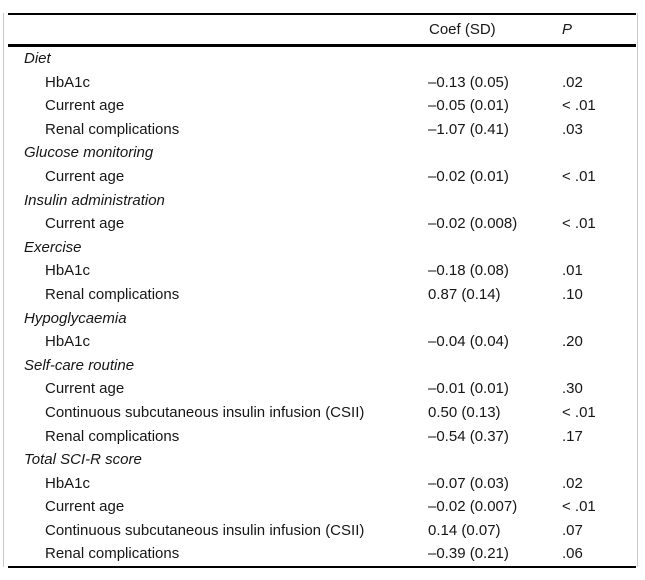 This screenshot has height=580, width=645. Describe the element at coordinates (322, 248) in the screenshot. I see `section-row: Exercise` at that location.